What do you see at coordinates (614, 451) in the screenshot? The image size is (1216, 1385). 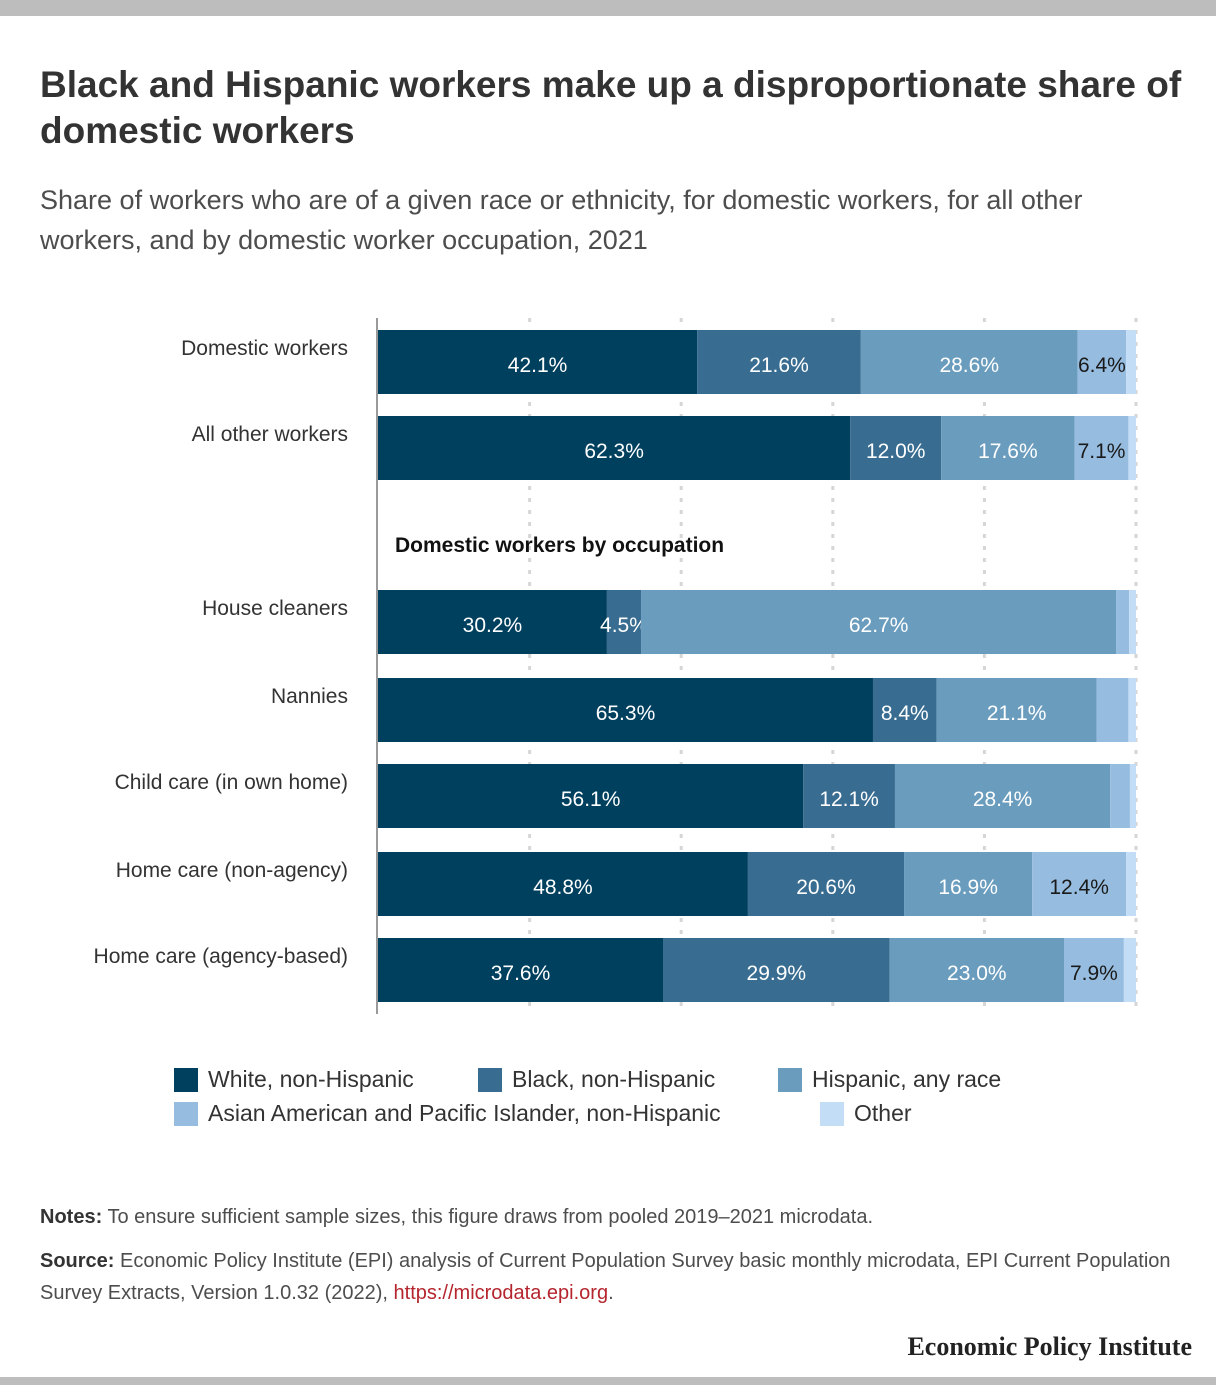 I see `data-label: 62.3%` at bounding box center [614, 451].